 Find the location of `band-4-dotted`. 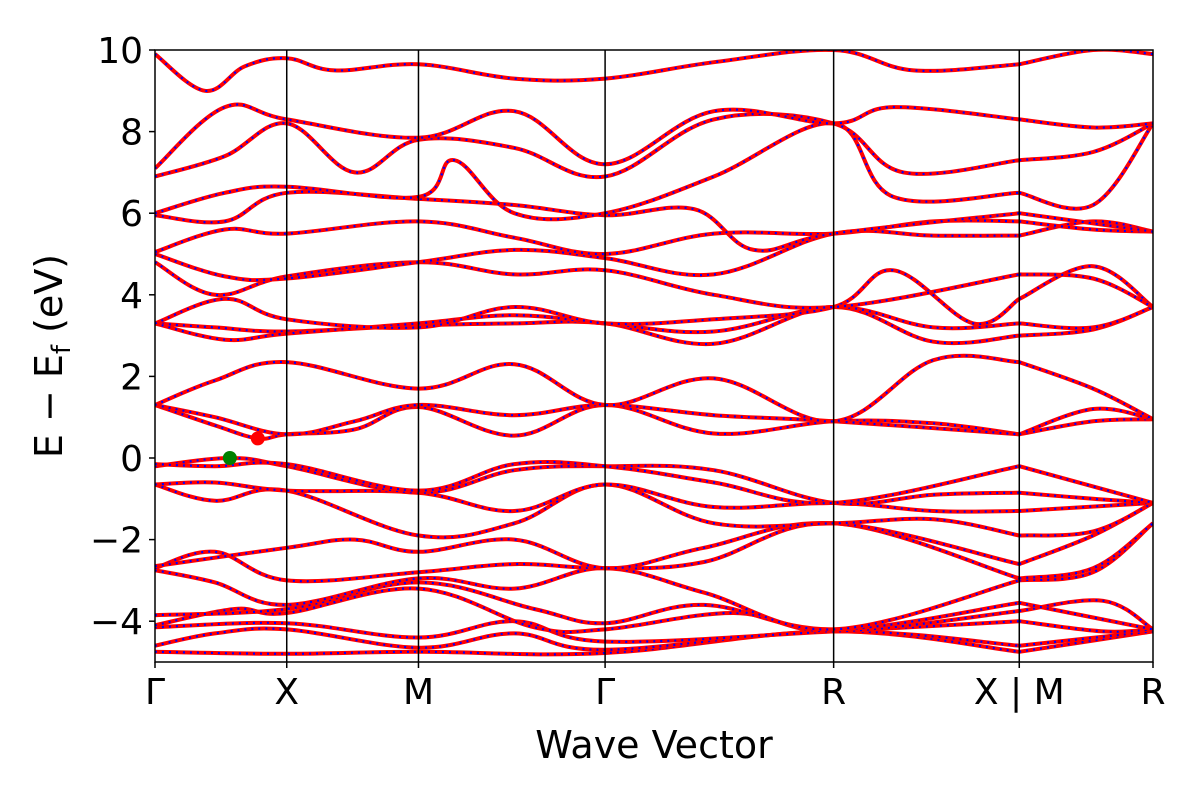

band-4-dotted is located at coordinates (654, 606).